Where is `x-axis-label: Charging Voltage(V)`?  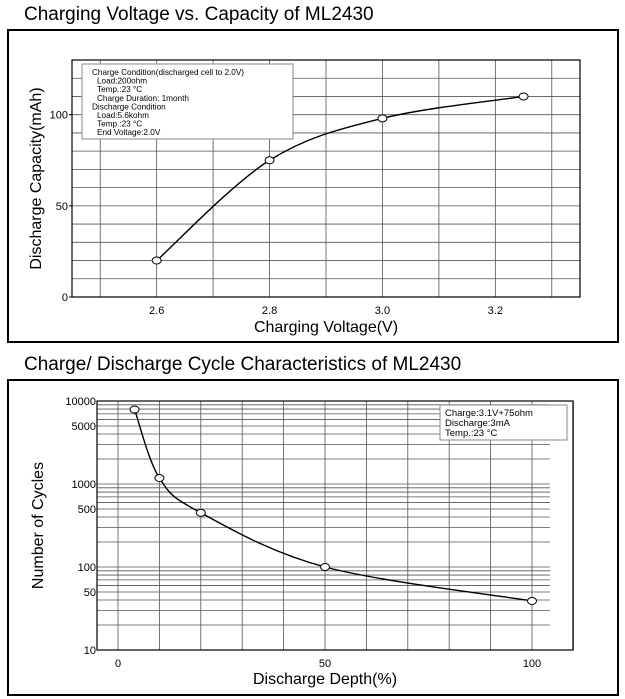 x-axis-label: Charging Voltage(V) is located at coordinates (326, 327).